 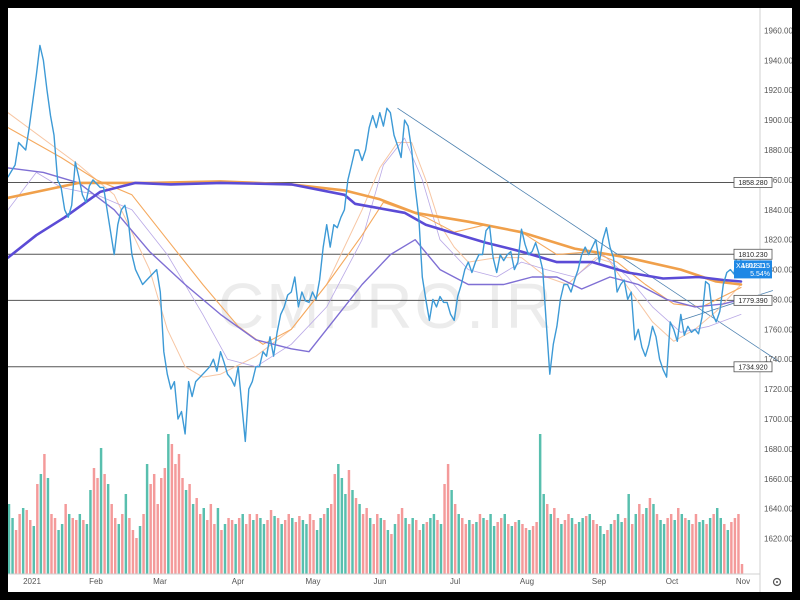 I want to click on x-tick-label: 2021, so click(x=32, y=581).